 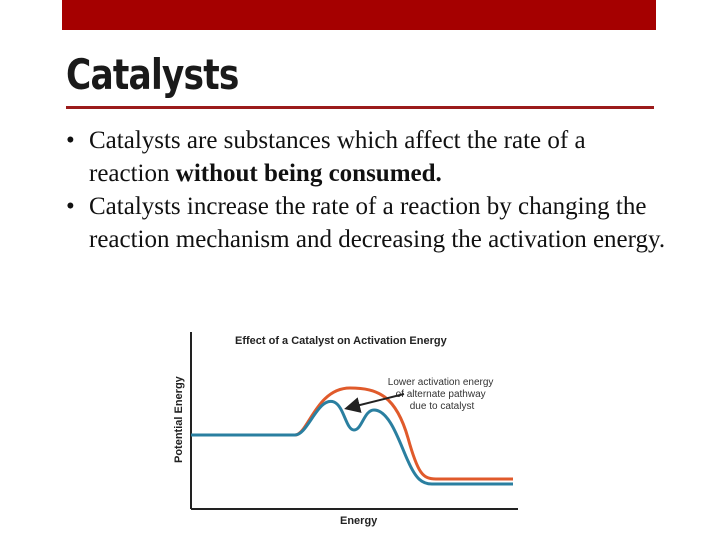 What do you see at coordinates (152, 74) in the screenshot?
I see `slide-title: Catalysts` at bounding box center [152, 74].